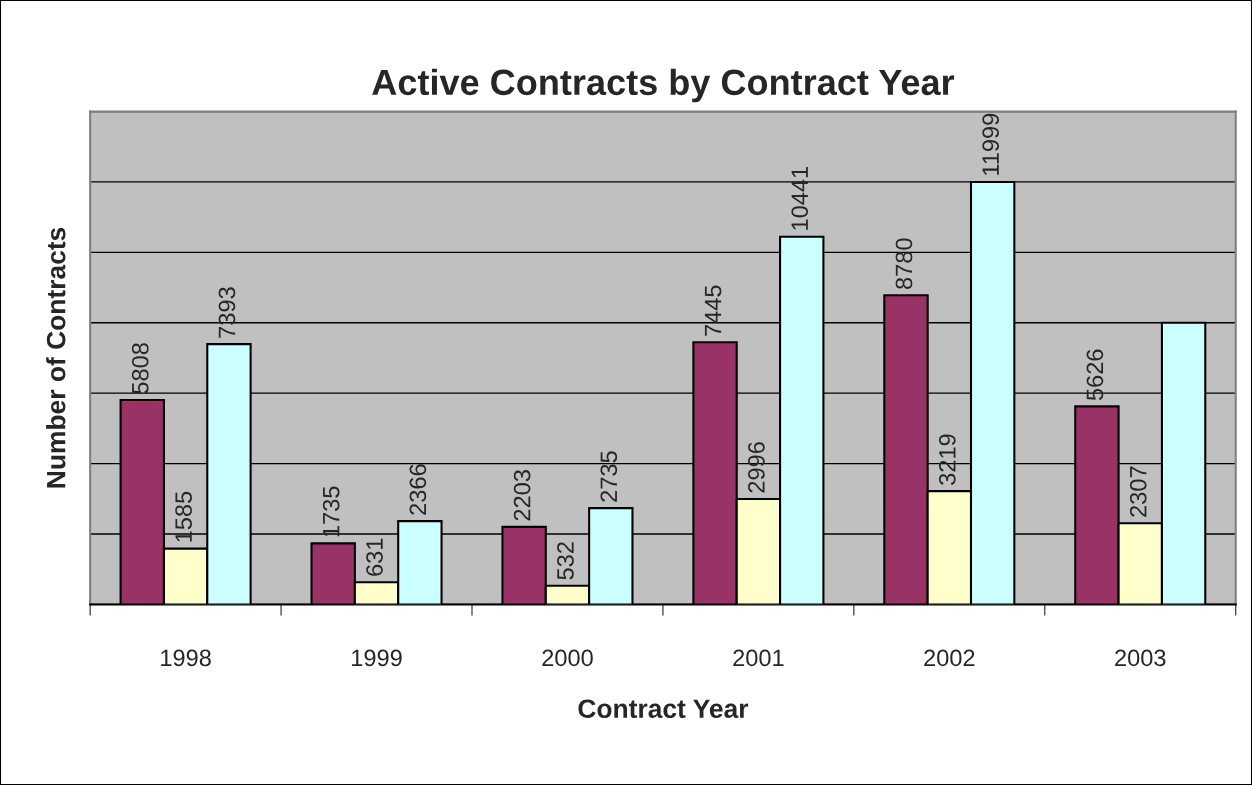 The image size is (1252, 785). I want to click on x-tick-label: 2000, so click(567, 658).